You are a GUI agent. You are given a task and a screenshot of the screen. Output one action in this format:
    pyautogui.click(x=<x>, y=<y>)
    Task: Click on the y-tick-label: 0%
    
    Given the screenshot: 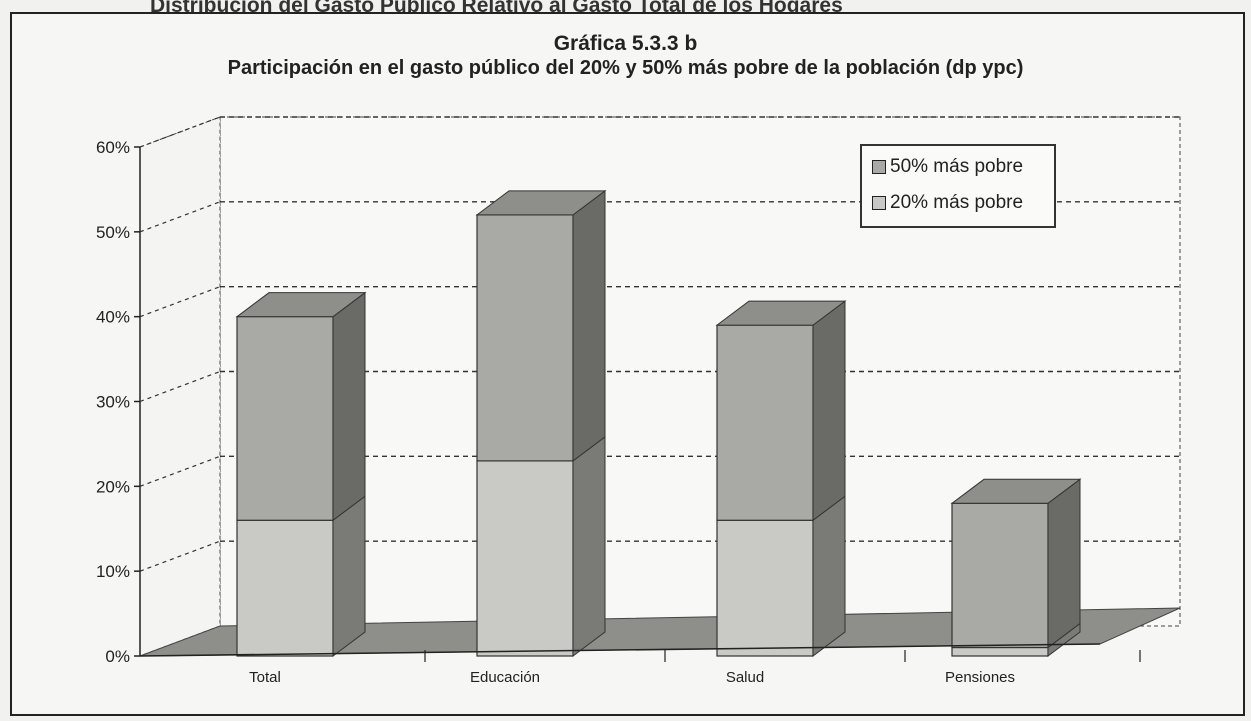 What is the action you would take?
    pyautogui.click(x=117, y=656)
    